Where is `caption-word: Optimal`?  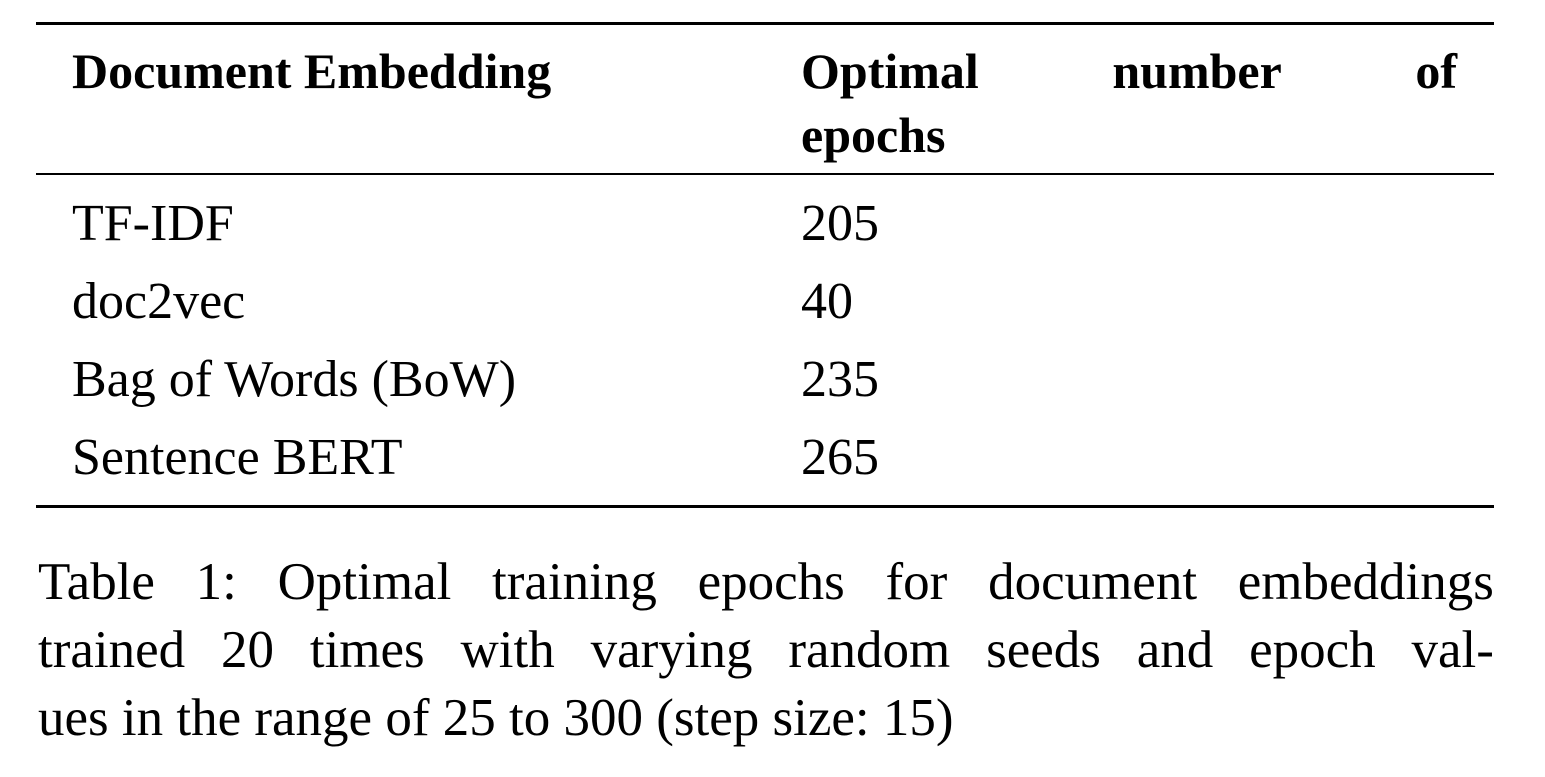
caption-word: Optimal is located at coordinates (364, 582).